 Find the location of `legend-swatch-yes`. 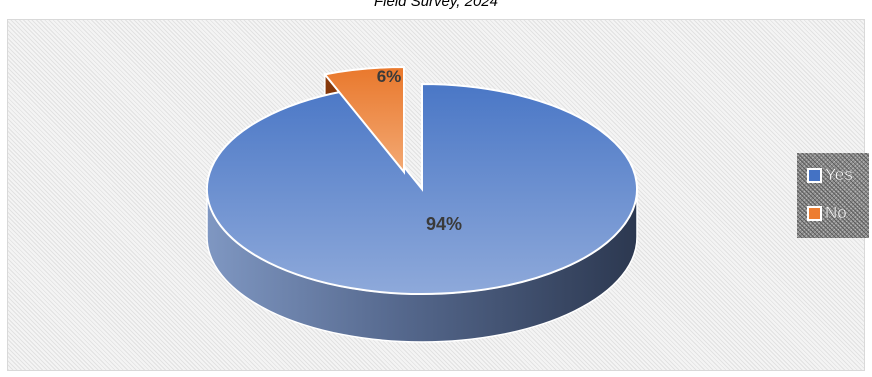

legend-swatch-yes is located at coordinates (814, 175).